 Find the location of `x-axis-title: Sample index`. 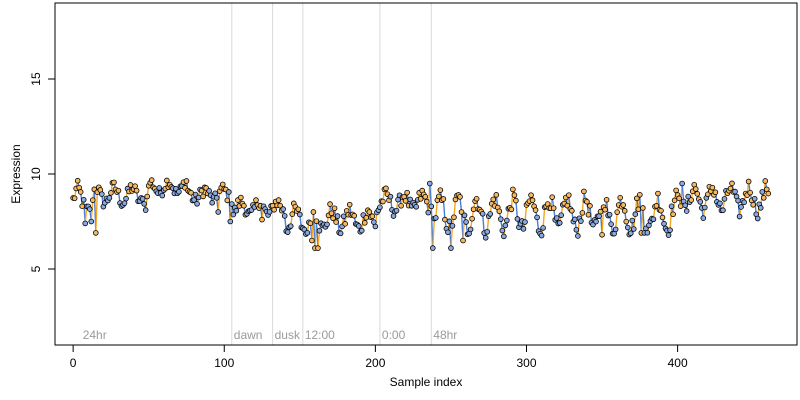

x-axis-title: Sample index is located at coordinates (426, 382).